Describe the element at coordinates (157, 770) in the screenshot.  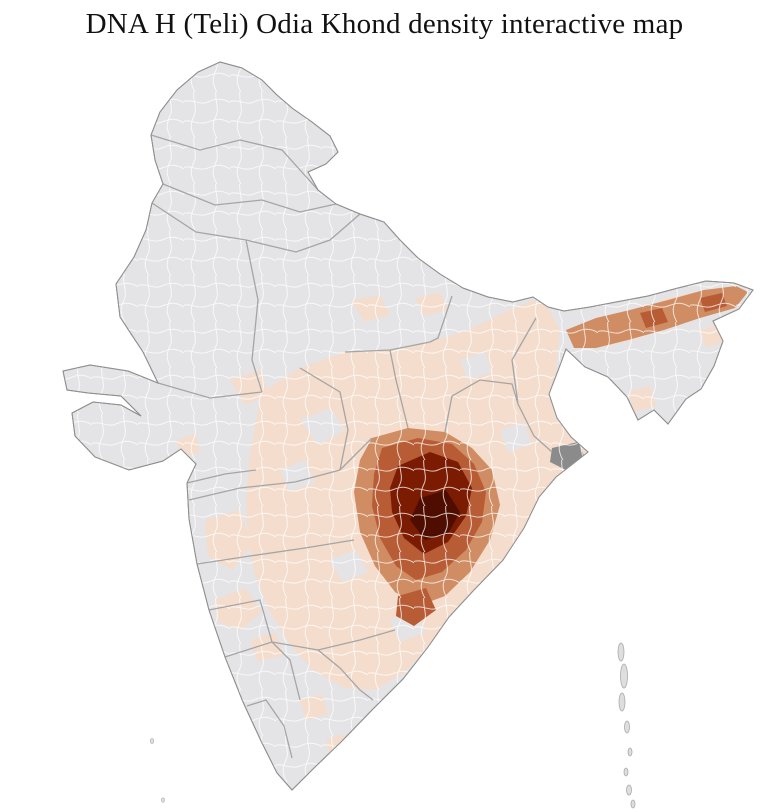
I see `lakshadweep-islands` at that location.